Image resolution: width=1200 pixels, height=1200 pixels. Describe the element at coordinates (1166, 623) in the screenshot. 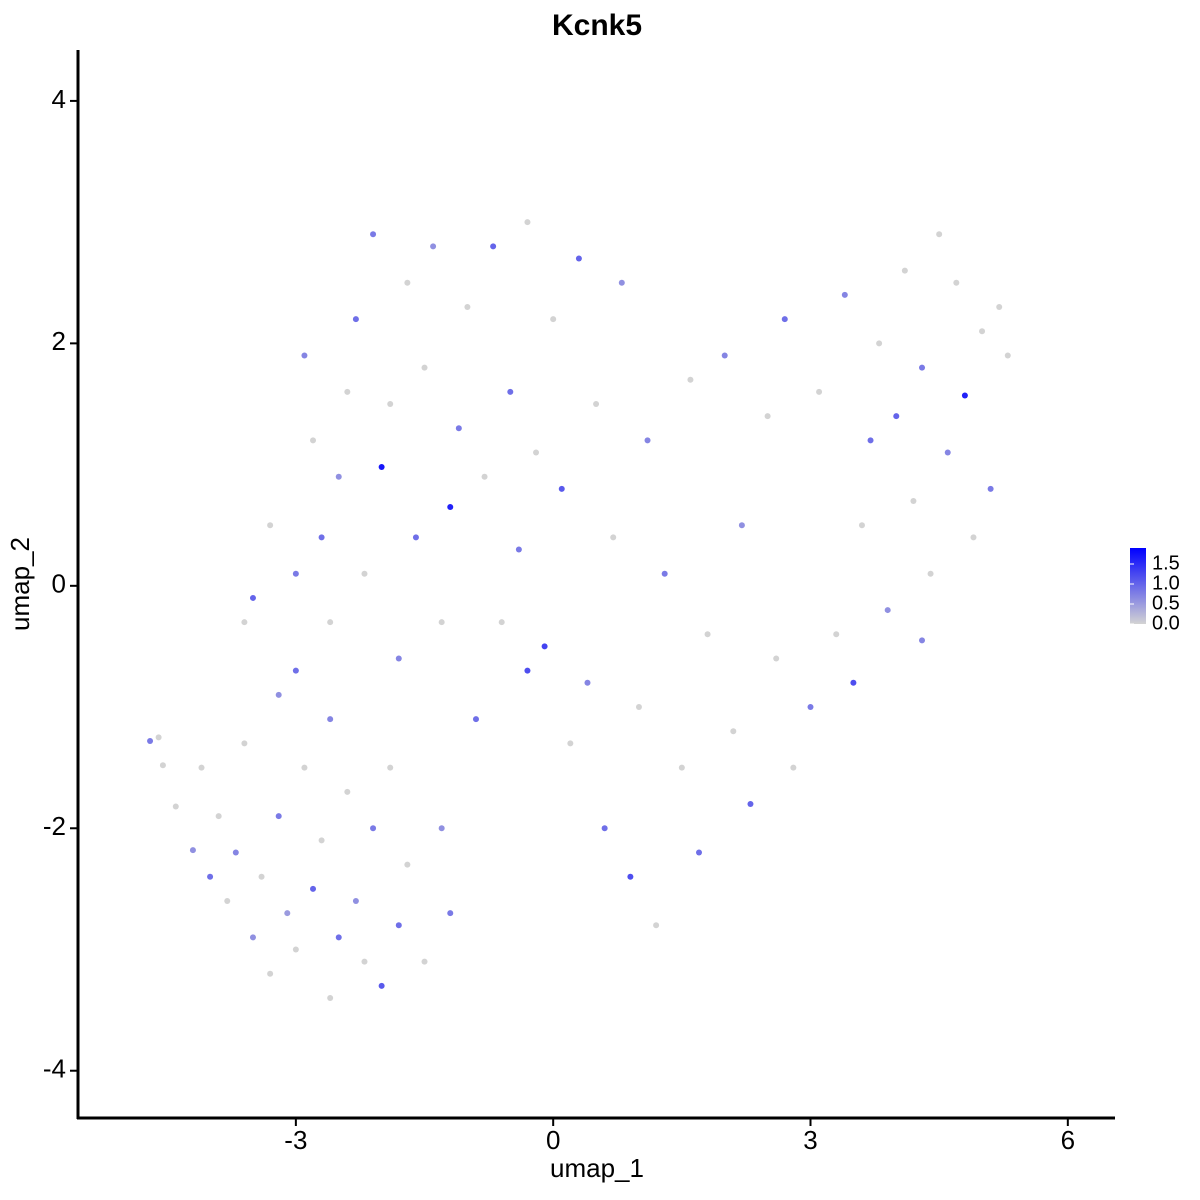

I see `color-tick-label: 0.0` at that location.